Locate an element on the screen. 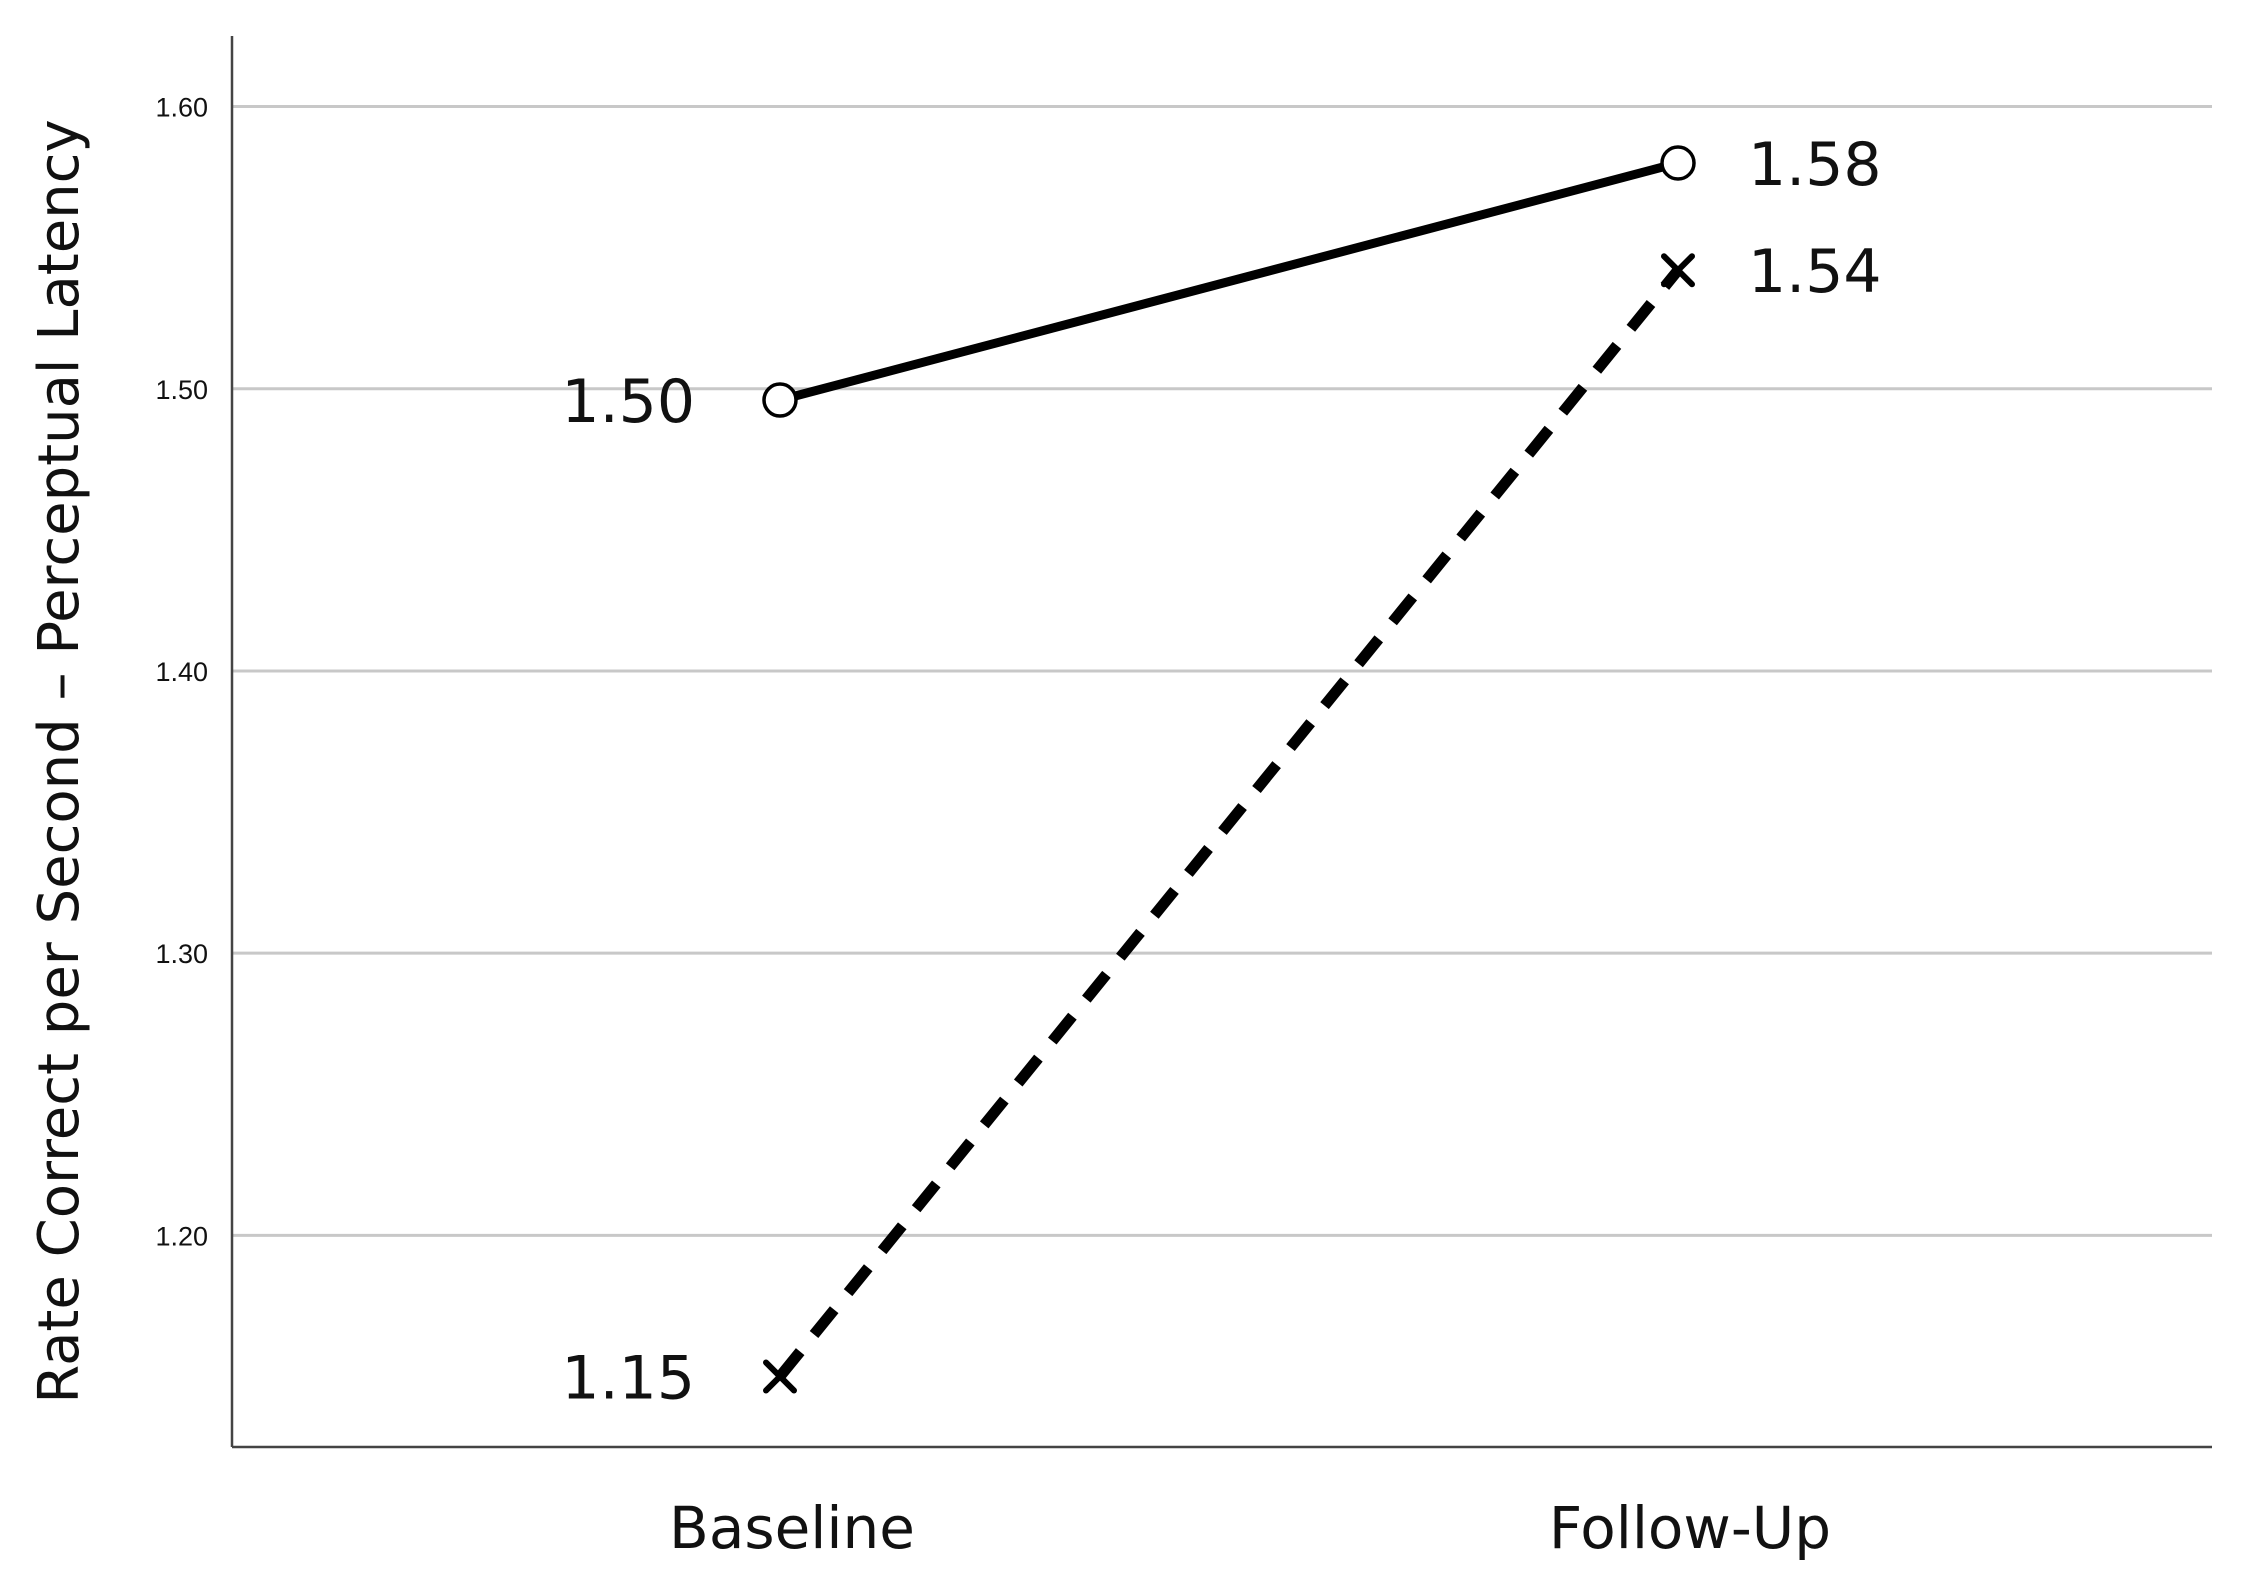 Image resolution: width=2246 pixels, height=1581 pixels. data-label: 1.15 is located at coordinates (628, 1378).